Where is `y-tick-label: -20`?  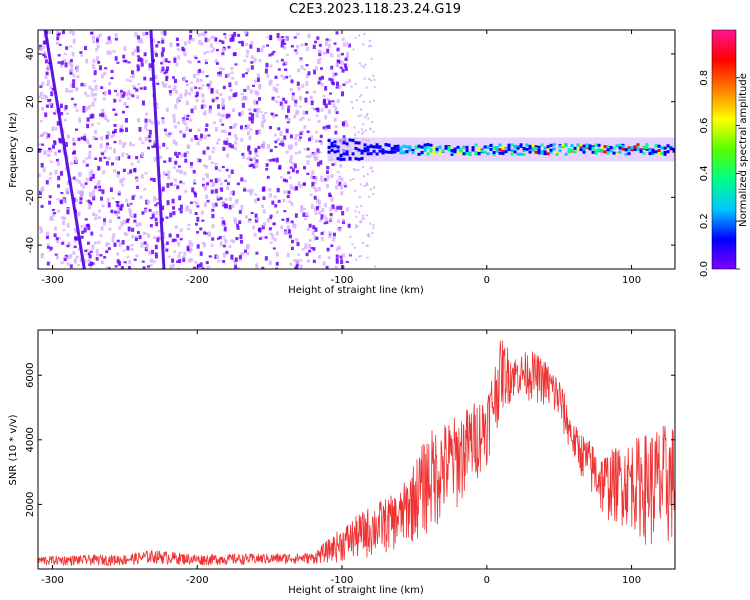
y-tick-label: -20 is located at coordinates (30, 197).